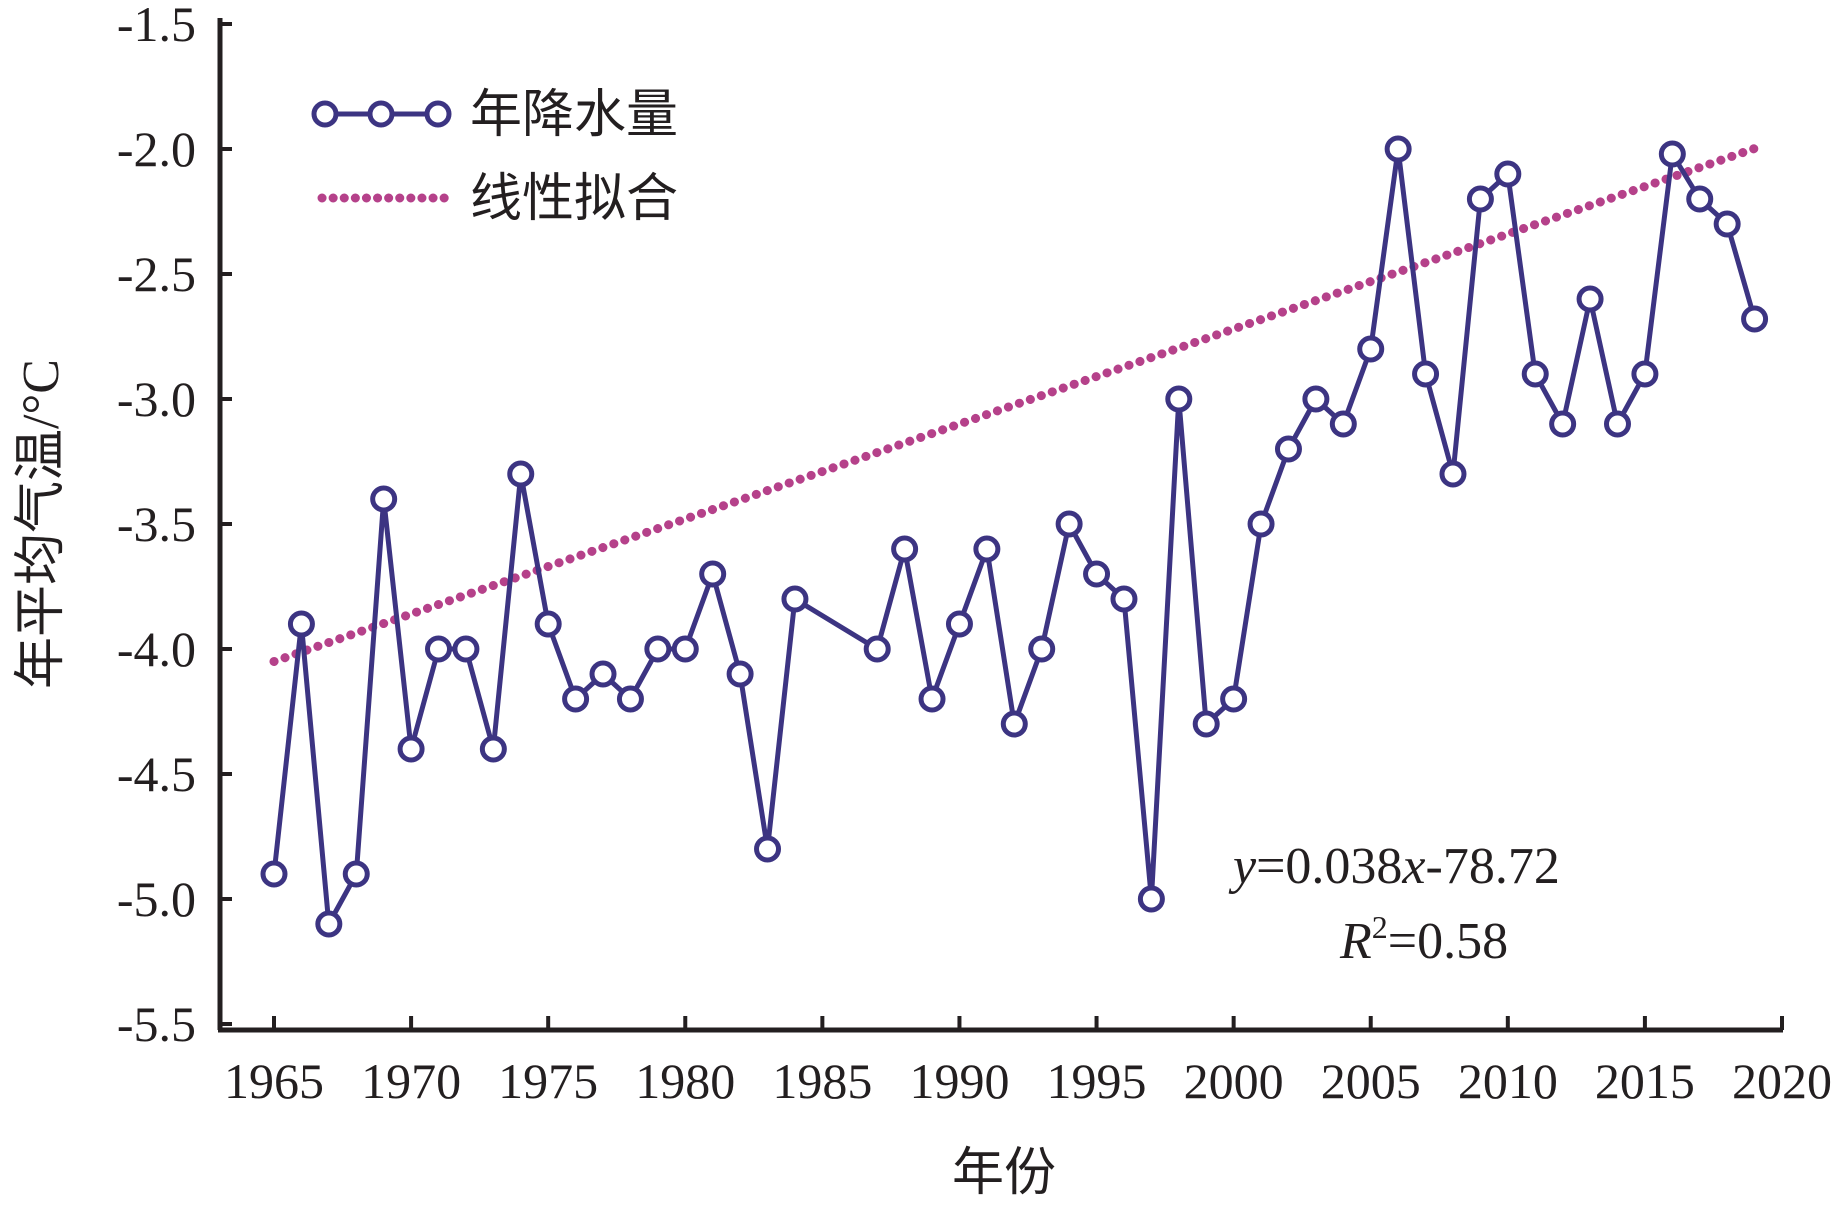 The width and height of the screenshot is (1847, 1208). Describe the element at coordinates (1508, 1081) in the screenshot. I see `x-tick-label: 2010` at that location.